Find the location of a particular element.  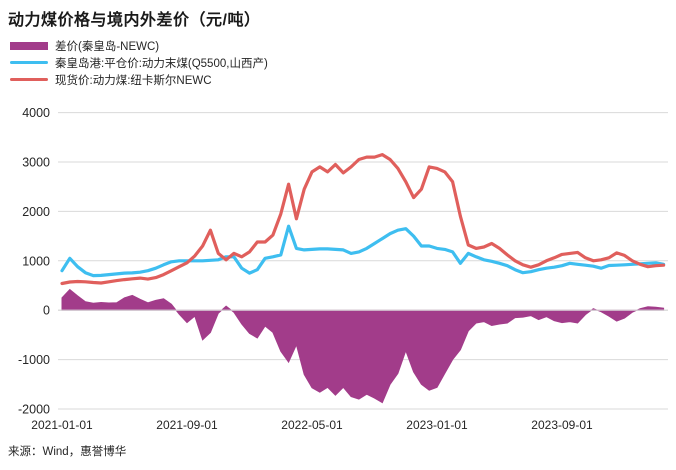

y-tick-label: 1000 is located at coordinates (36, 261).